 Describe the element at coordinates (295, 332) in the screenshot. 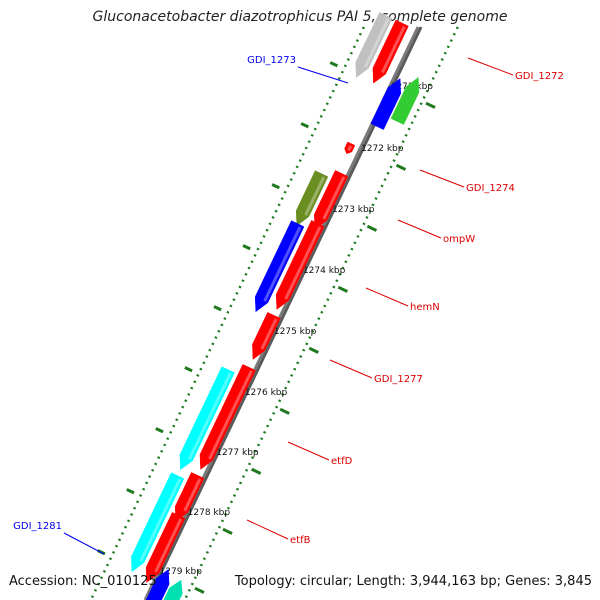

I see `scale-label: 1275 kbp` at that location.